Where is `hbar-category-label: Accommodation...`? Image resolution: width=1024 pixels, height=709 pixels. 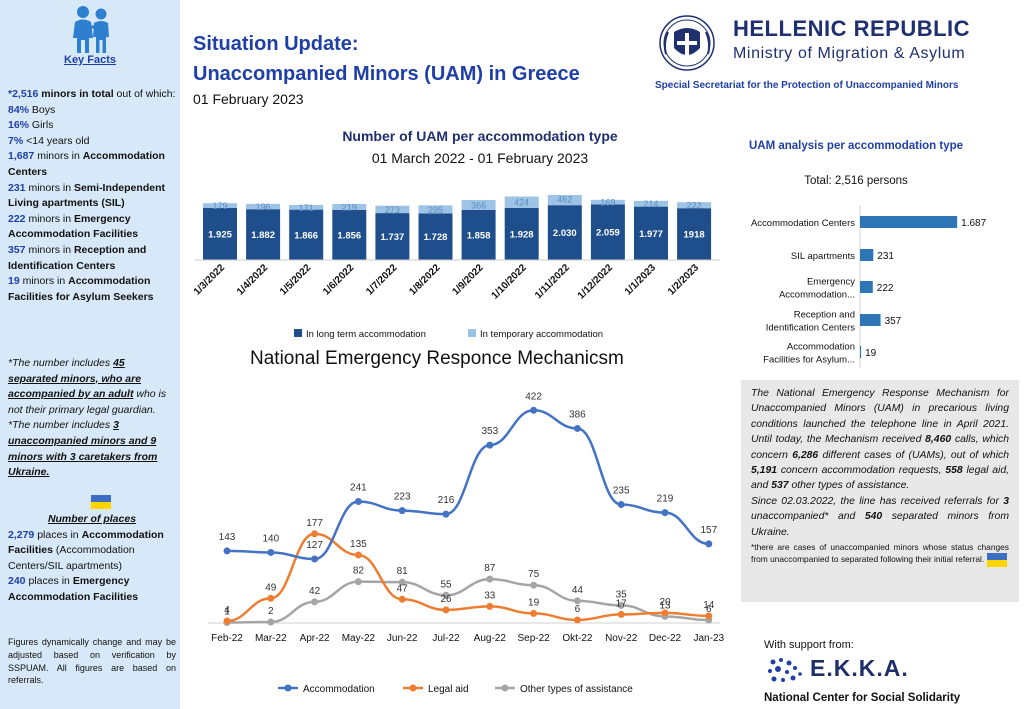 hbar-category-label: Accommodation... is located at coordinates (817, 295).